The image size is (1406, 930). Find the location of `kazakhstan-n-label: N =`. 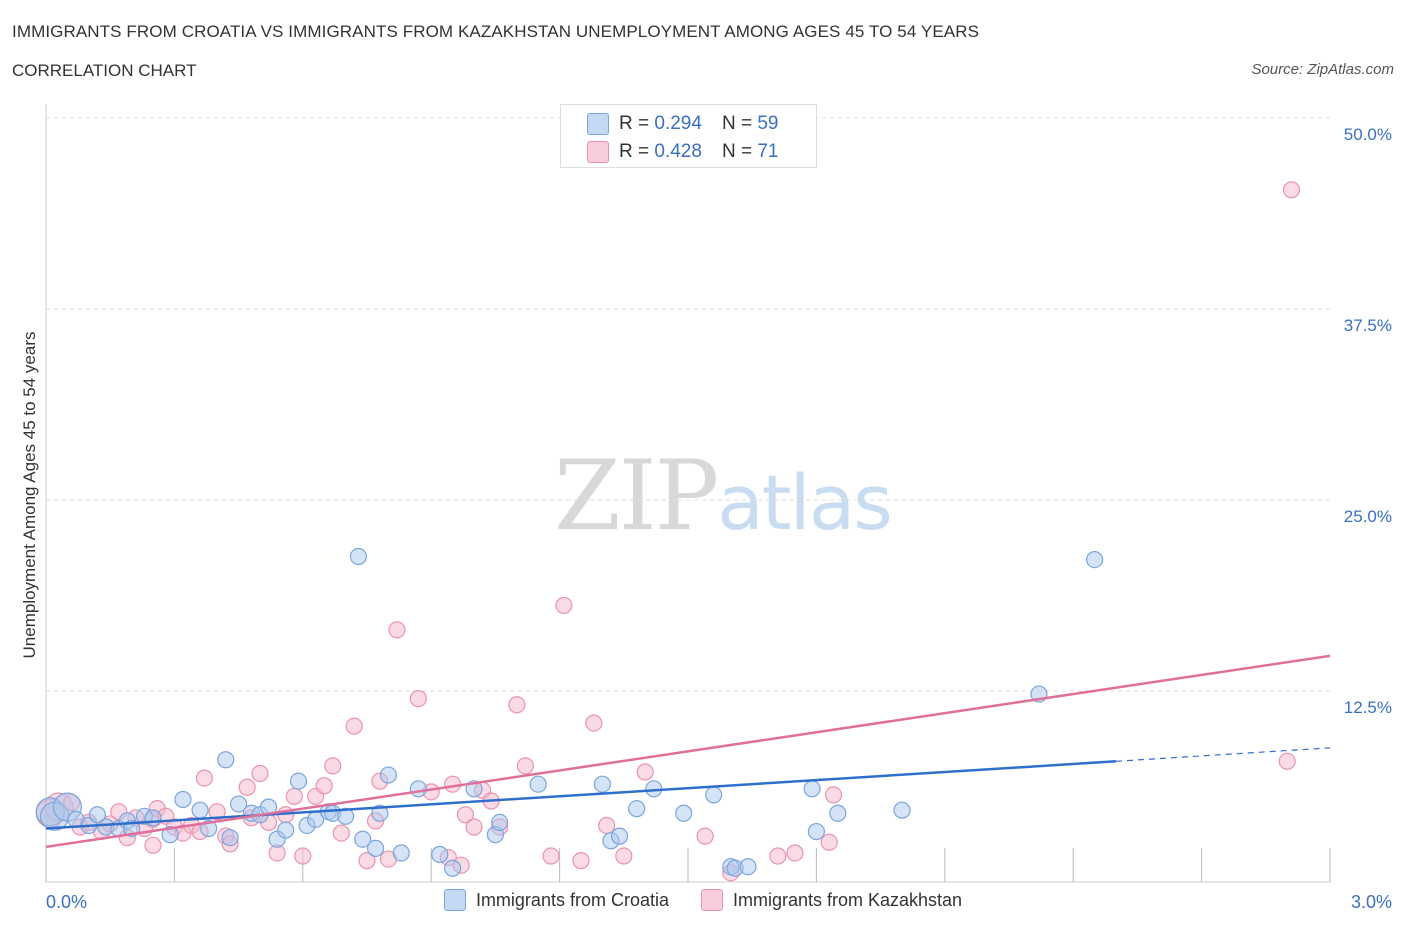

kazakhstan-n-label: N = is located at coordinates (737, 151).